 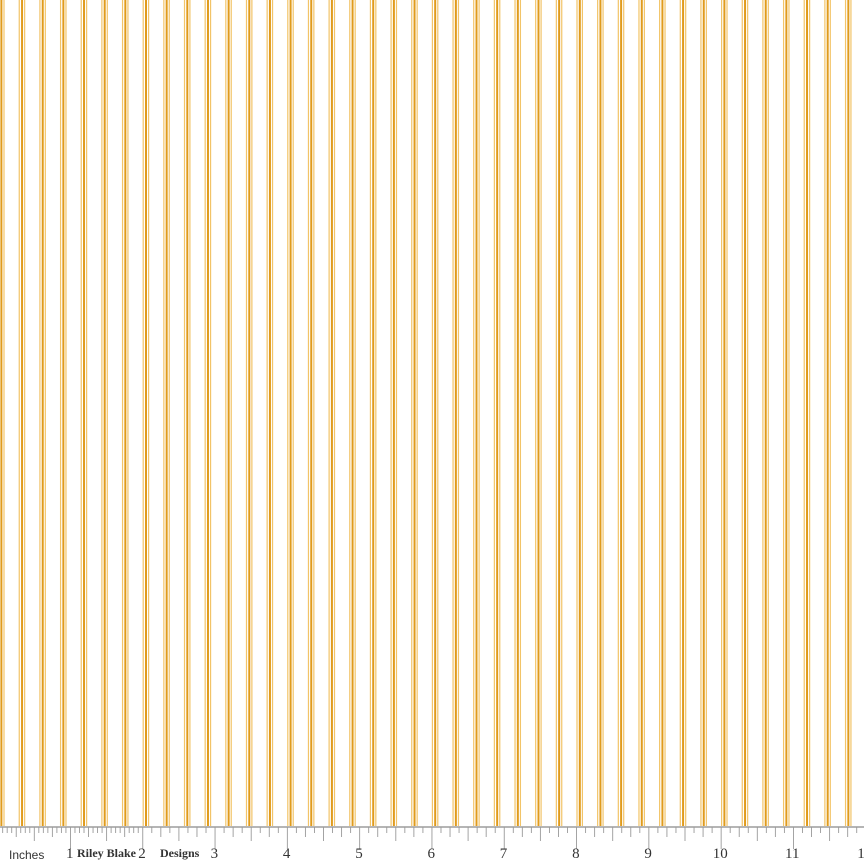 I want to click on ruler-number: 12, so click(x=860, y=854).